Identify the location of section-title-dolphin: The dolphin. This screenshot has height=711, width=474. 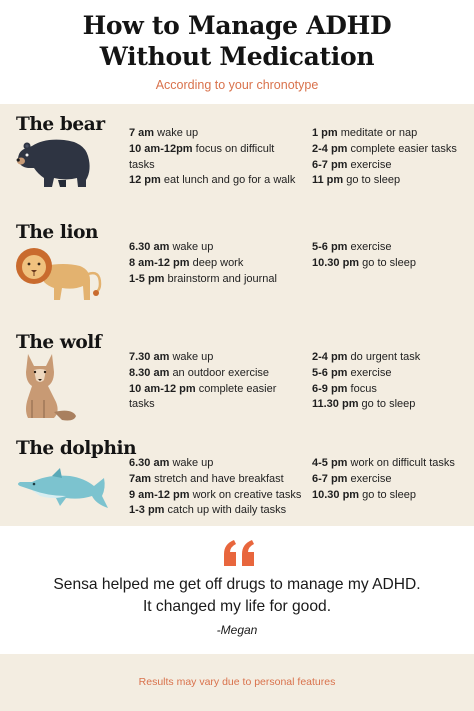
(76, 448).